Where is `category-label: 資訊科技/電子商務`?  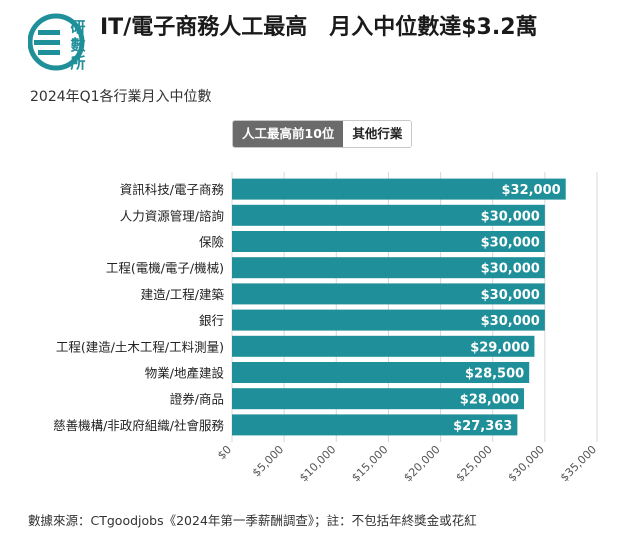 category-label: 資訊科技/電子商務 is located at coordinates (172, 189).